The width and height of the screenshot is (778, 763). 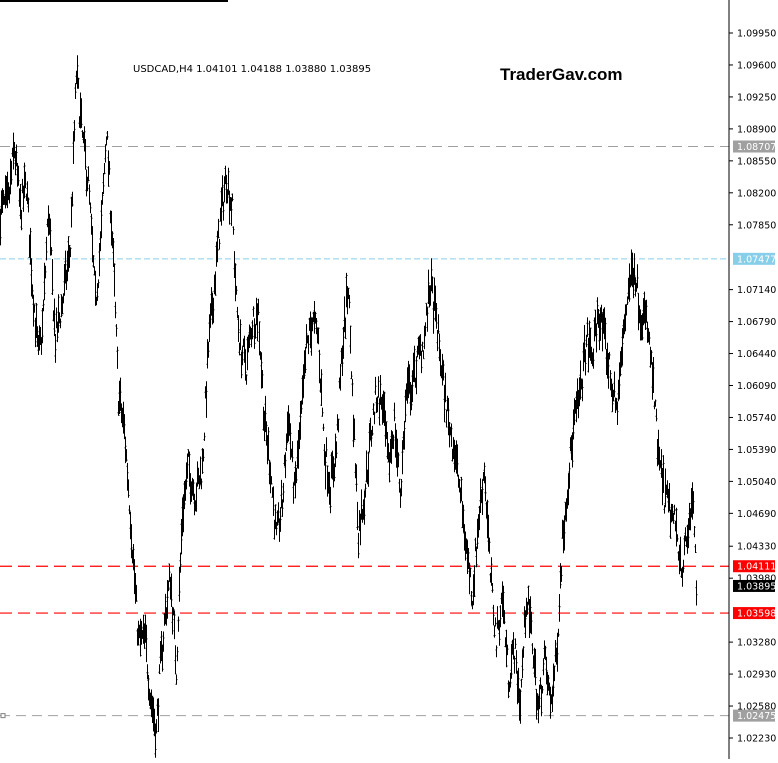 I want to click on level-label: 1.08707, so click(x=756, y=147).